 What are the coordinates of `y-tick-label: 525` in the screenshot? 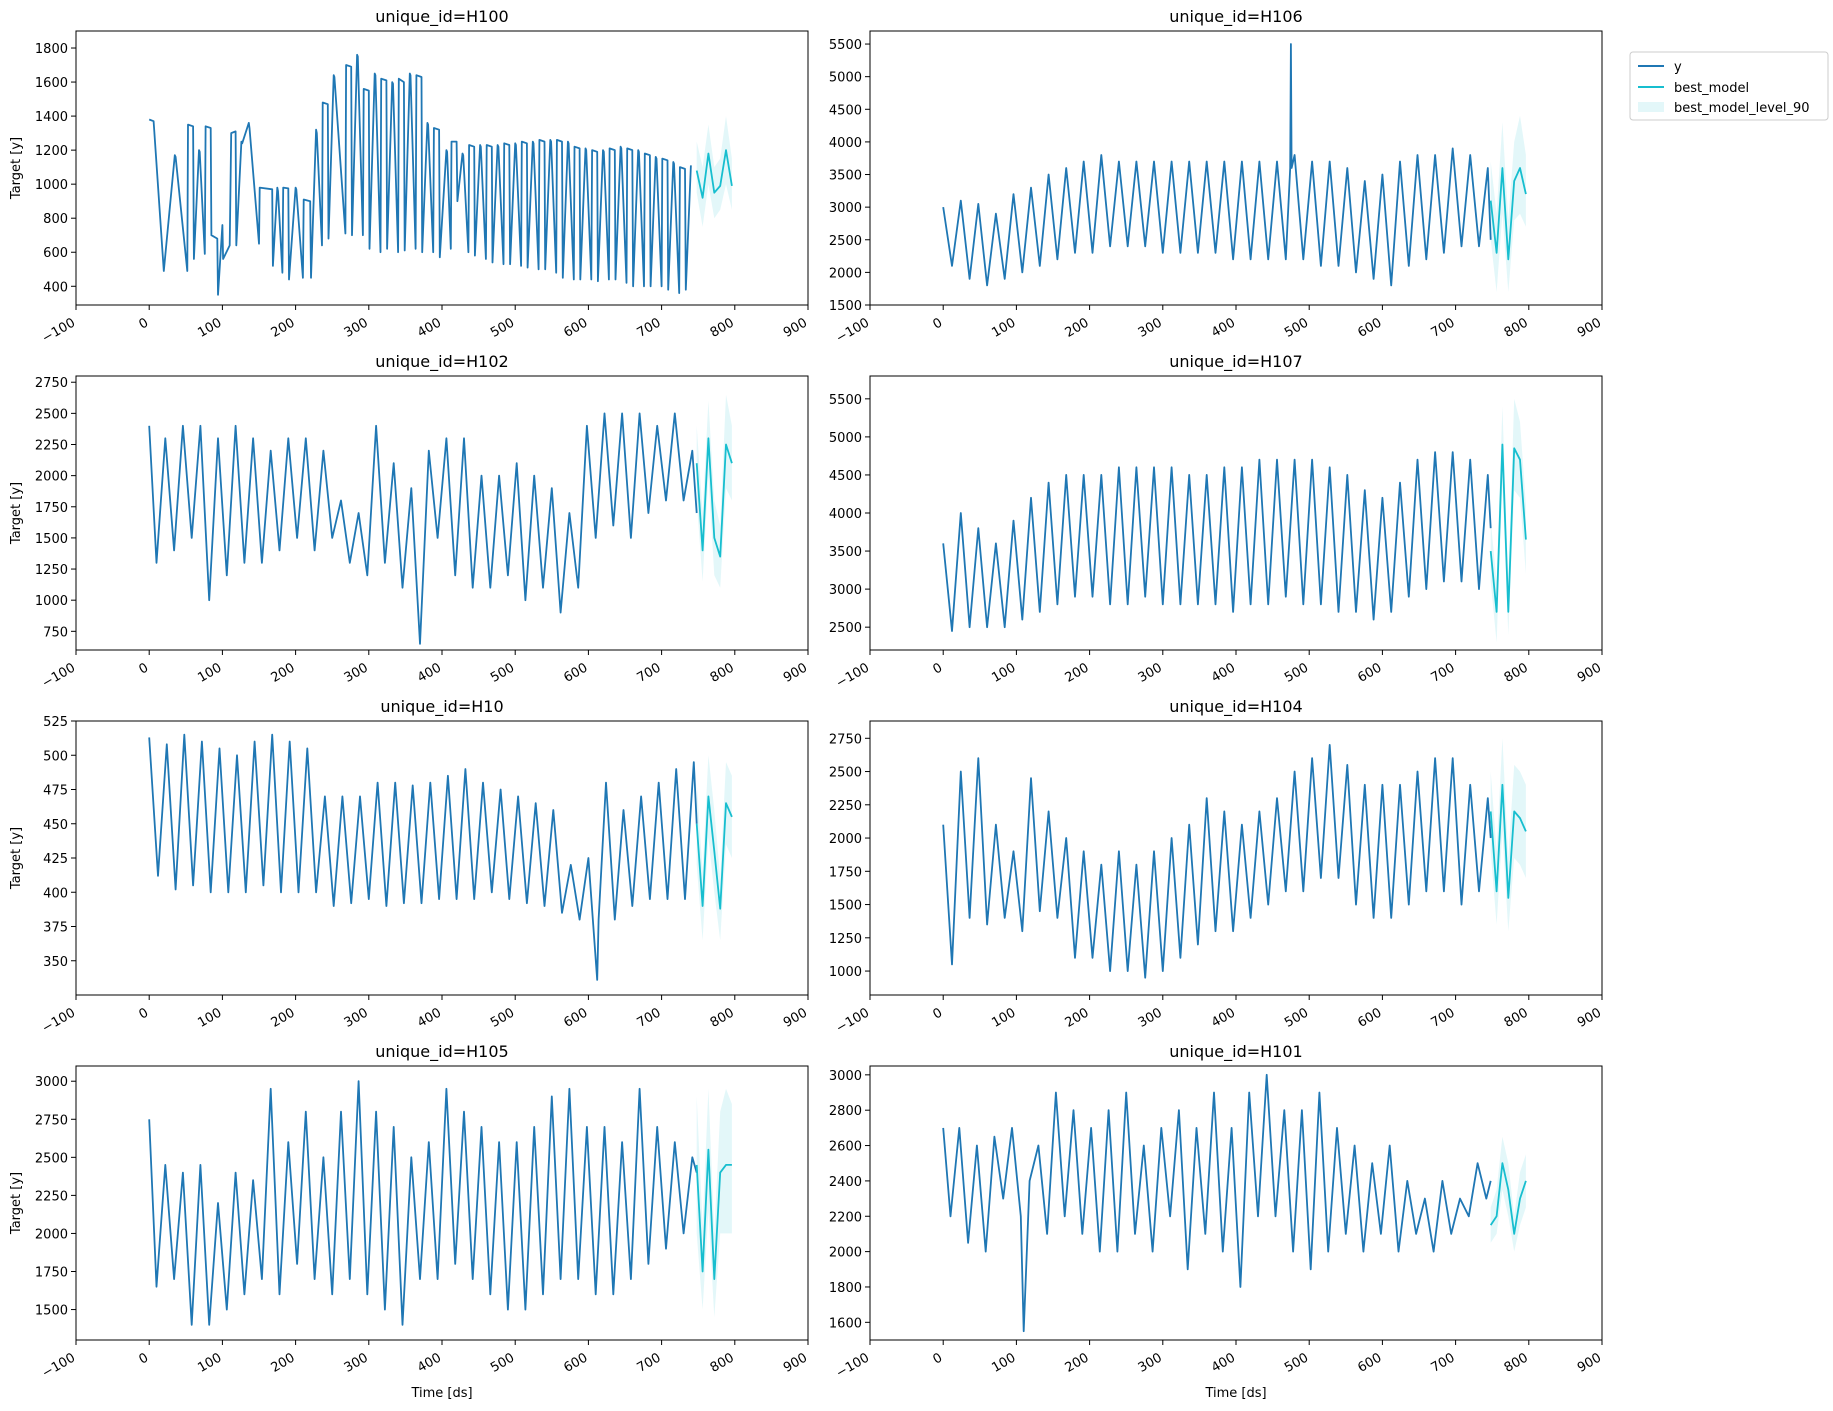 It's located at (55, 722).